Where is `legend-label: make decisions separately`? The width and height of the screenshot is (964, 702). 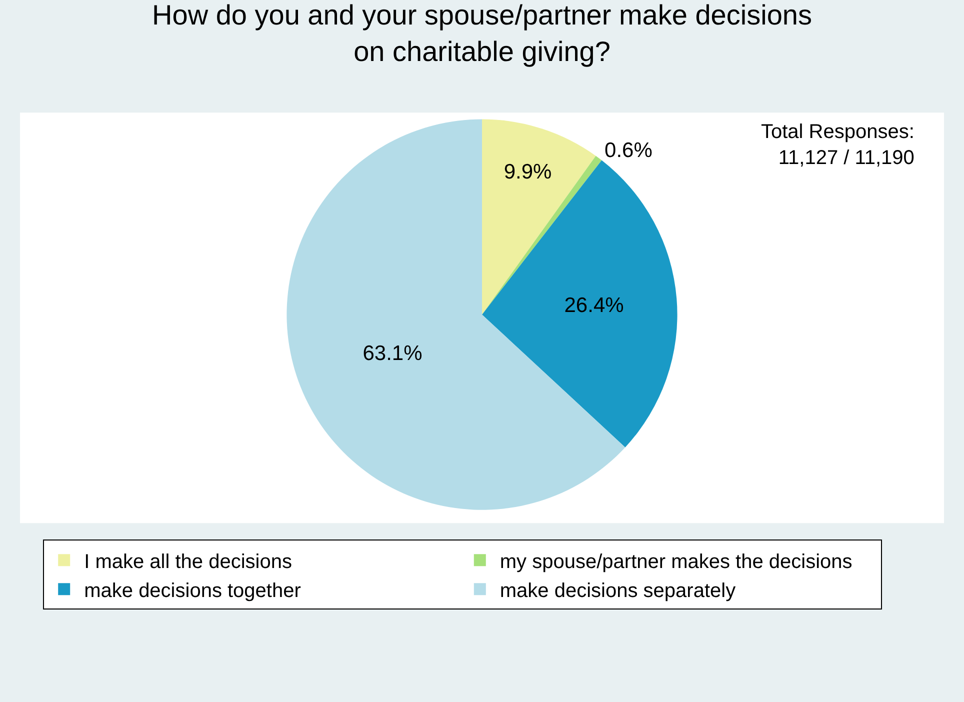
legend-label: make decisions separately is located at coordinates (618, 591).